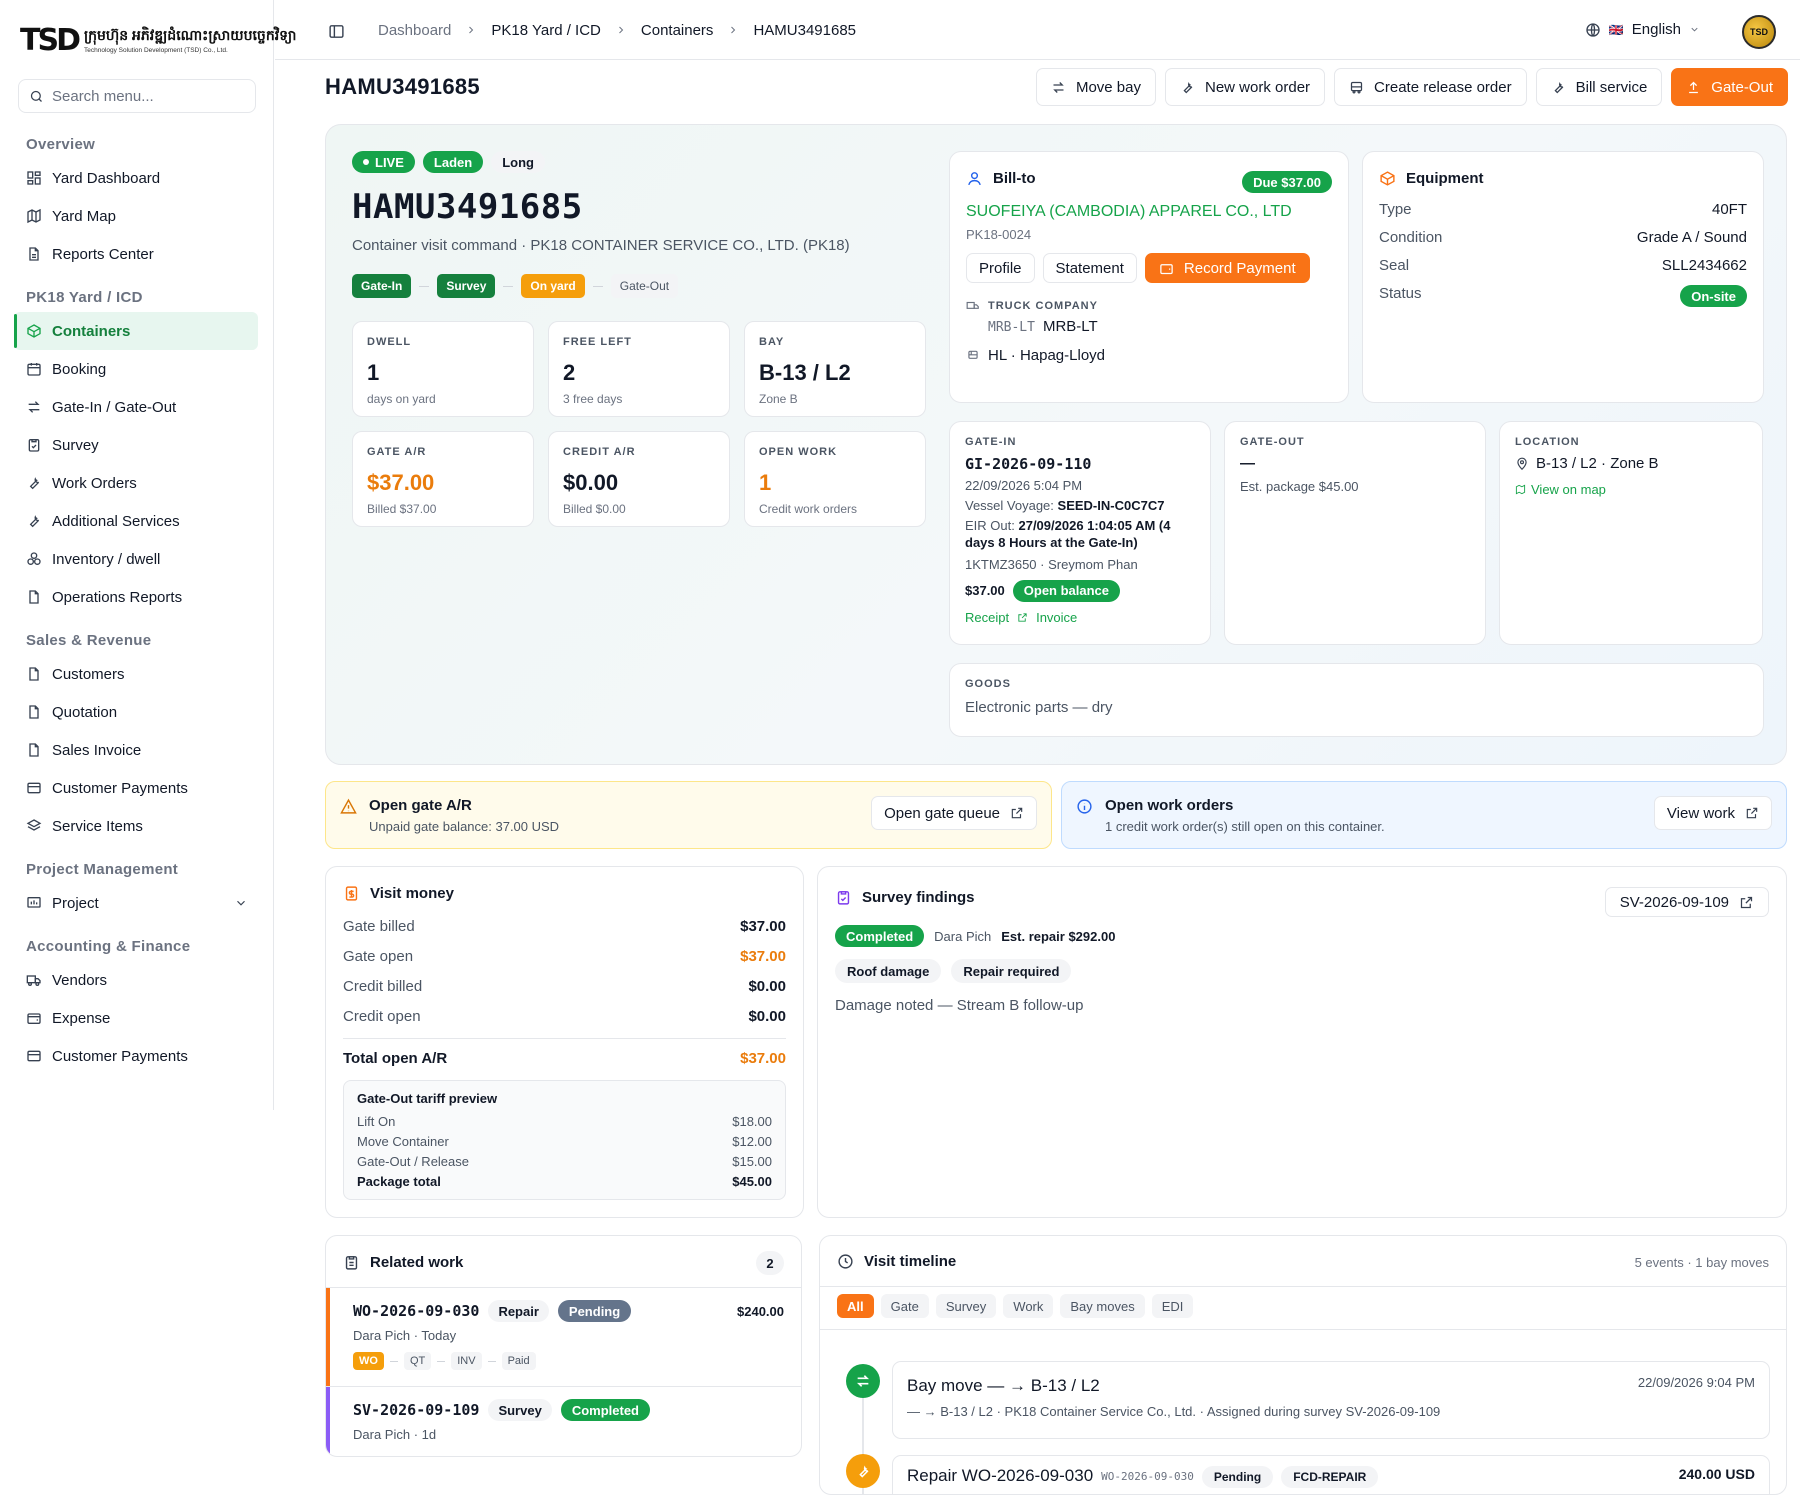 Image resolution: width=1800 pixels, height=1495 pixels. Describe the element at coordinates (1058, 87) in the screenshot. I see `swap-icon` at that location.